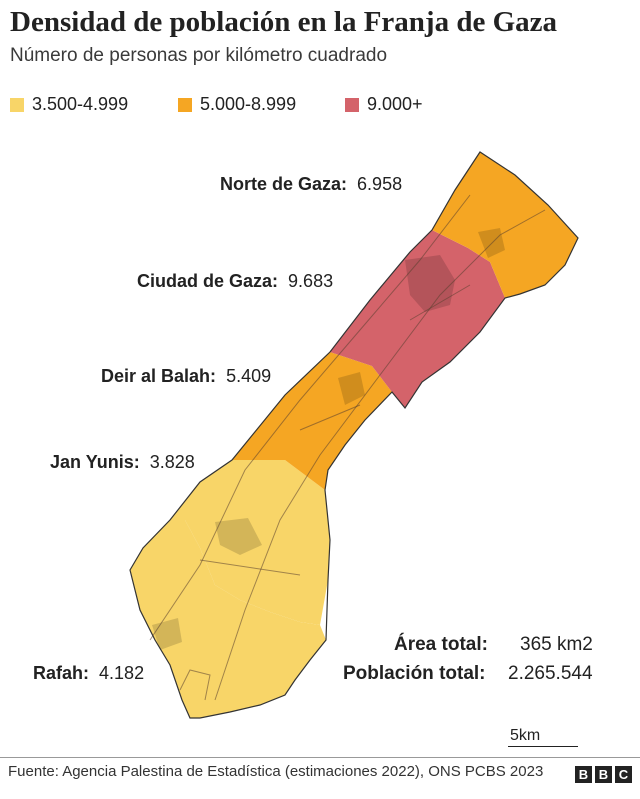 The width and height of the screenshot is (640, 799). What do you see at coordinates (208, 281) in the screenshot?
I see `label-ciudad-de-gaza-name: Ciudad de Gaza:` at bounding box center [208, 281].